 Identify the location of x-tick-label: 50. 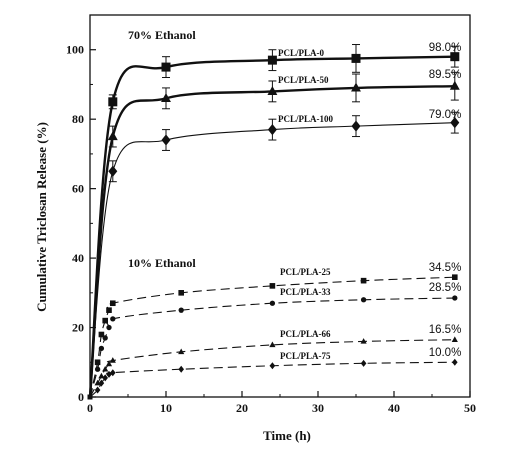
(470, 408).